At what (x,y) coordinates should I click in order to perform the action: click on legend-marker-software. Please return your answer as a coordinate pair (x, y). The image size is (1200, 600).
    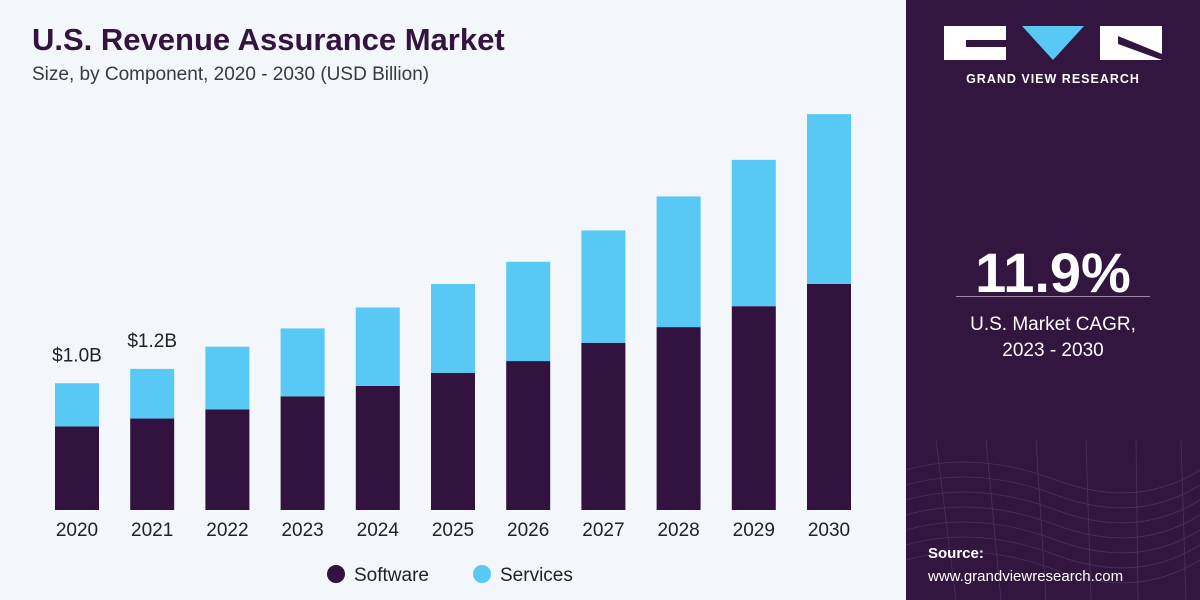
    Looking at the image, I should click on (336, 574).